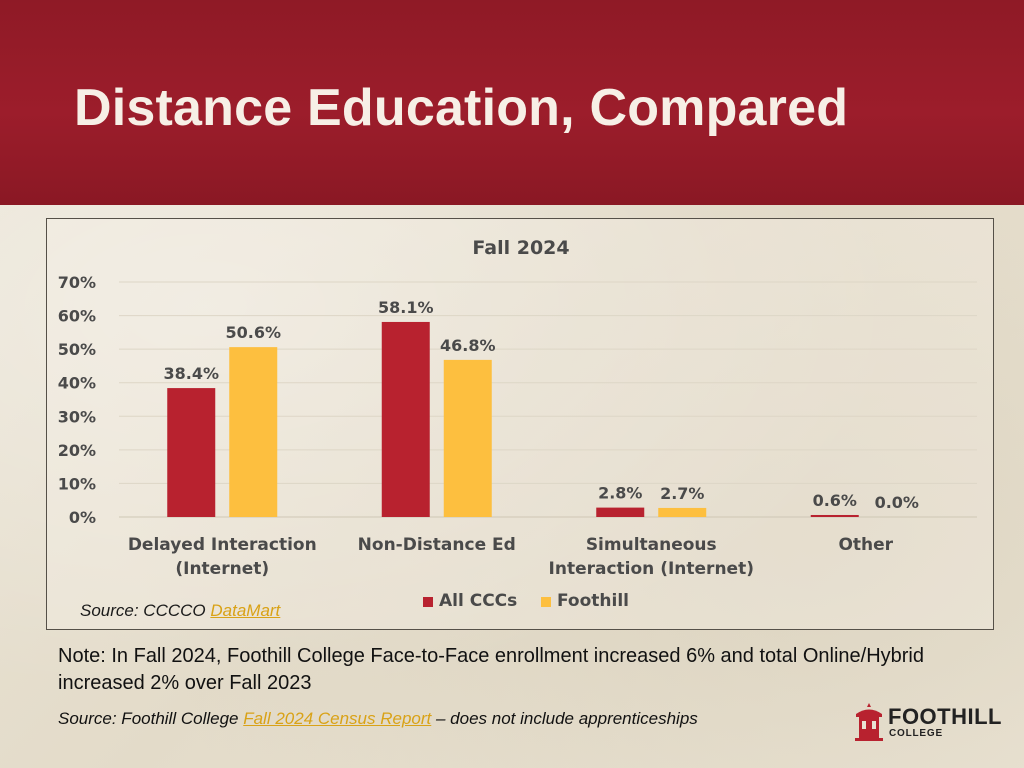  What do you see at coordinates (77, 416) in the screenshot?
I see `y-tick-label: 30%` at bounding box center [77, 416].